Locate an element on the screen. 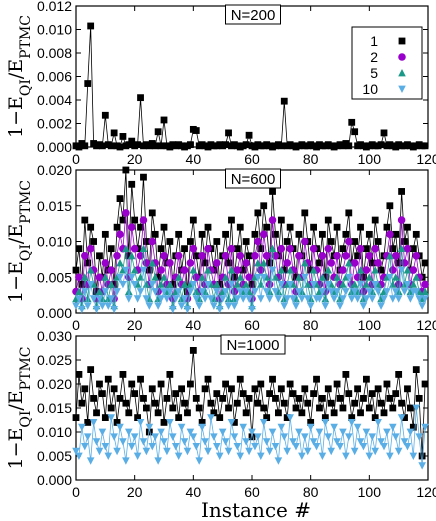 This screenshot has height=521, width=436. legend-marker is located at coordinates (402, 41).